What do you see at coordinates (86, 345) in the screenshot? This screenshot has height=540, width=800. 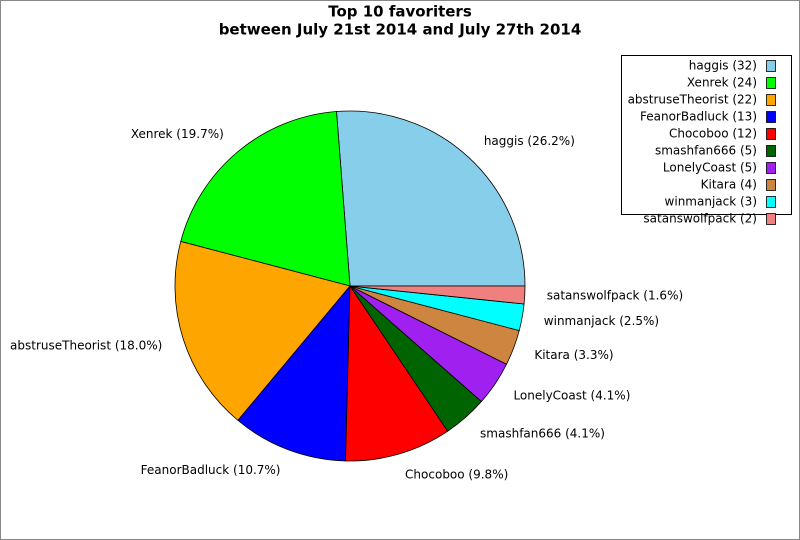 I see `slice-label: abstruseTheorist (18.0%)` at bounding box center [86, 345].